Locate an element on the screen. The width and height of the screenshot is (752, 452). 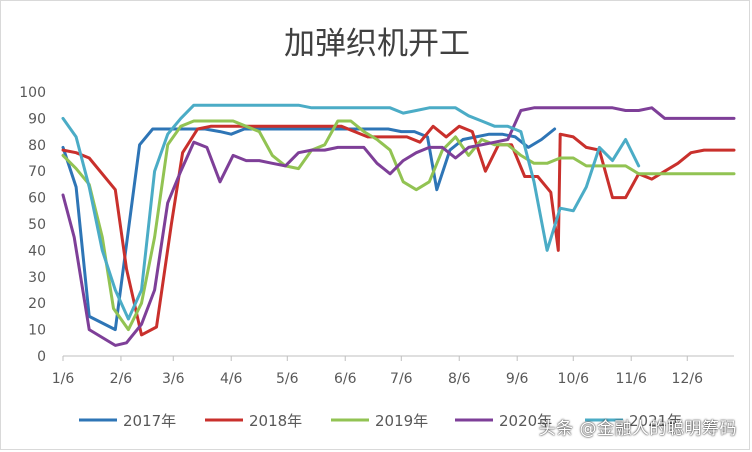
y-tick-label: 60 is located at coordinates (37, 199).